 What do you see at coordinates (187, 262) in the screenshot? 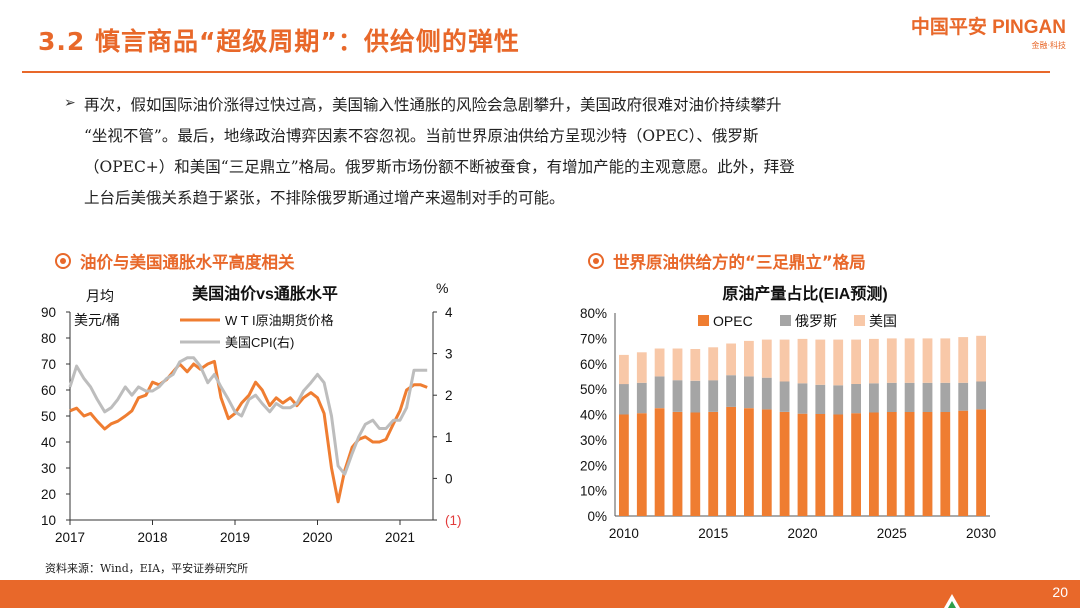
I see `left-section-heading: 油价与美国通胀水平高度相关` at bounding box center [187, 262].